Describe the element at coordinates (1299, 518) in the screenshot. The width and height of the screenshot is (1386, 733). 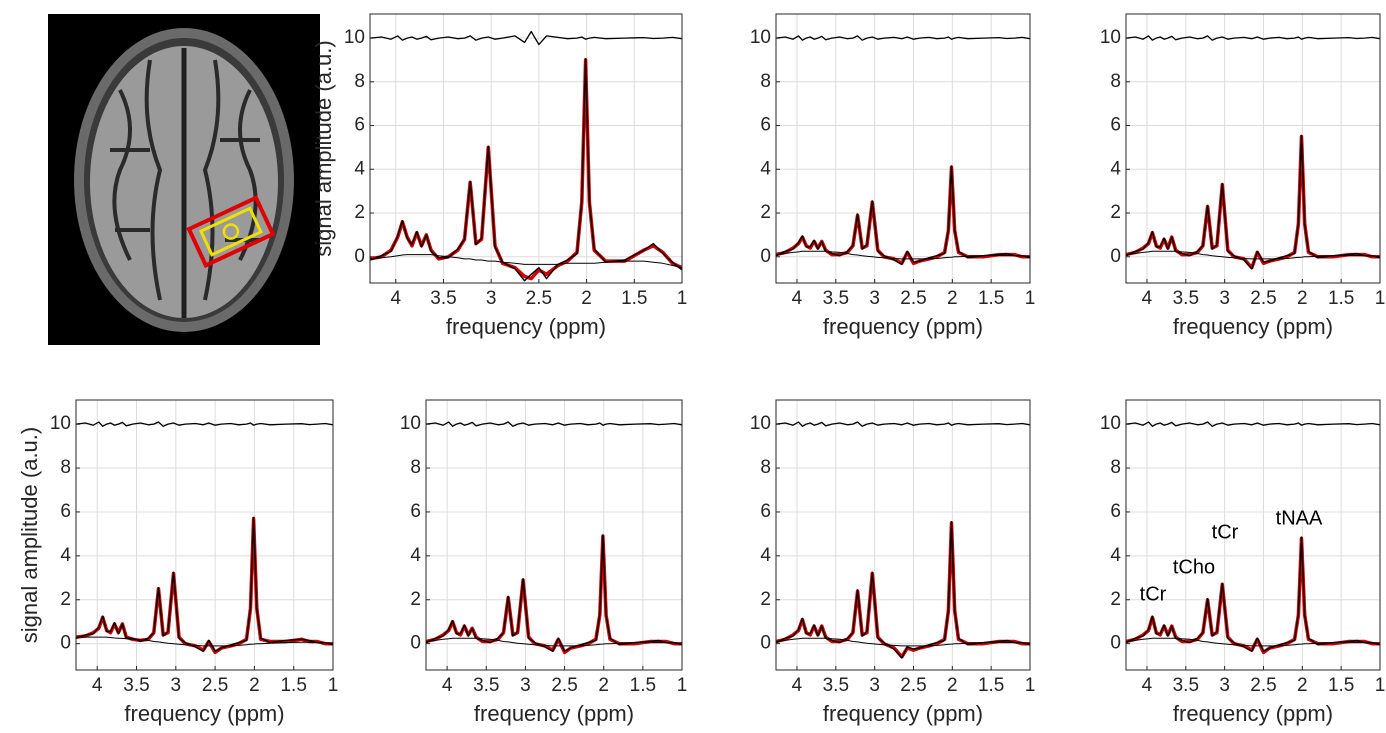
I see `peak-annotation: tNAA` at that location.